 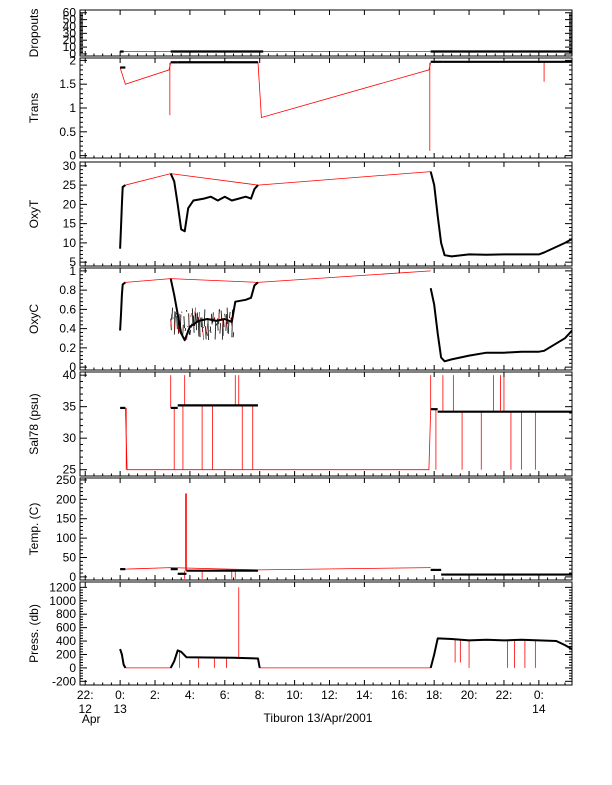 I want to click on y-axis-label: Dropouts, so click(x=34, y=33).